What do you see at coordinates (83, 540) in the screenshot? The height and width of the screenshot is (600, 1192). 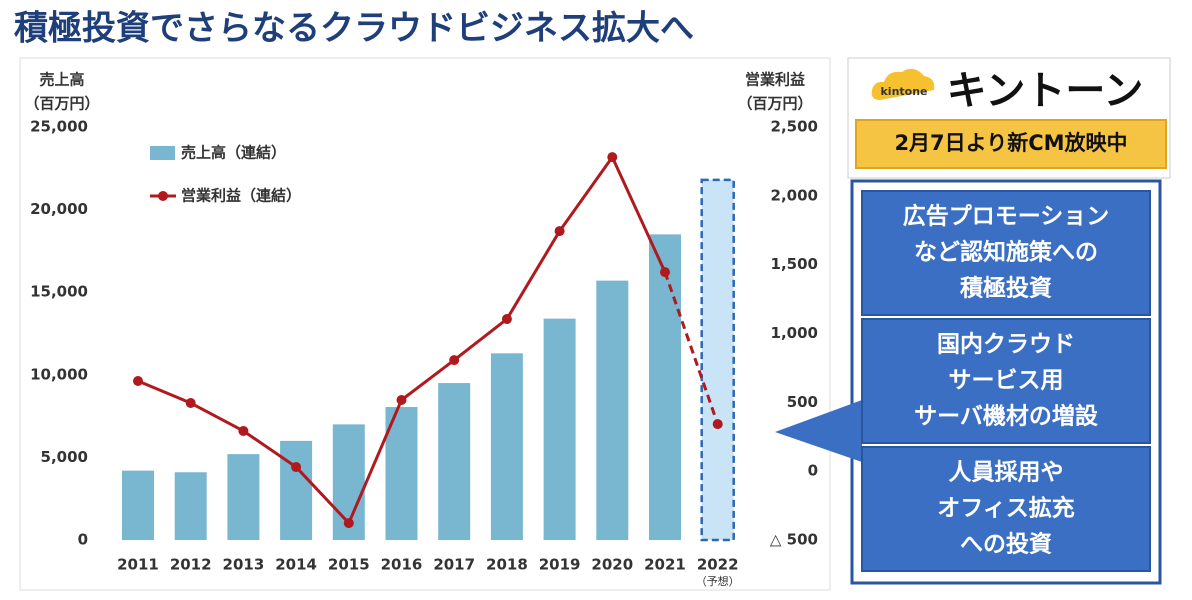 I see `y-tick-label: 0` at bounding box center [83, 540].